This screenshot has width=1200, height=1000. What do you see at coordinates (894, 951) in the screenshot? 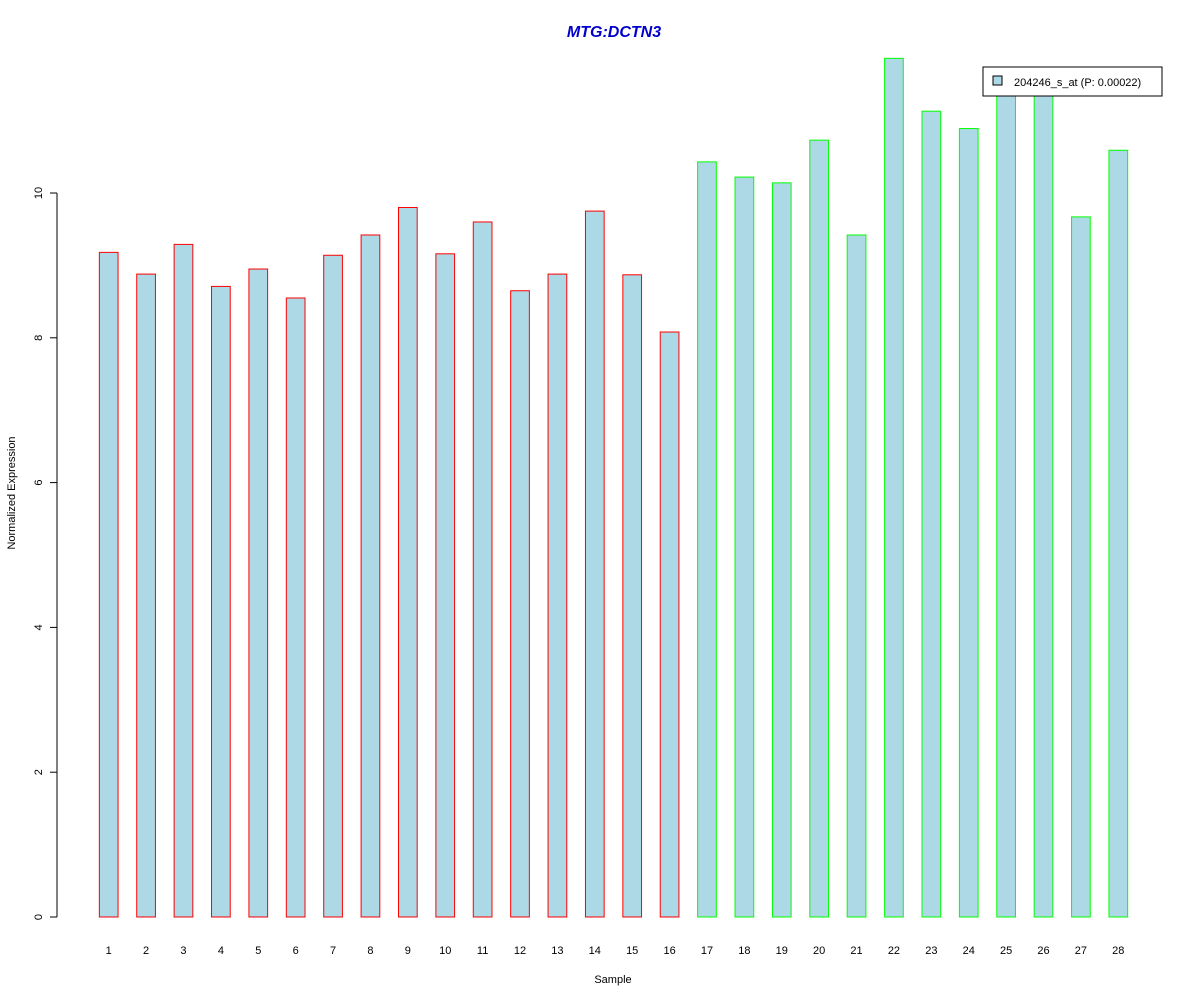
I see `x-tick-label: 22` at bounding box center [894, 951].